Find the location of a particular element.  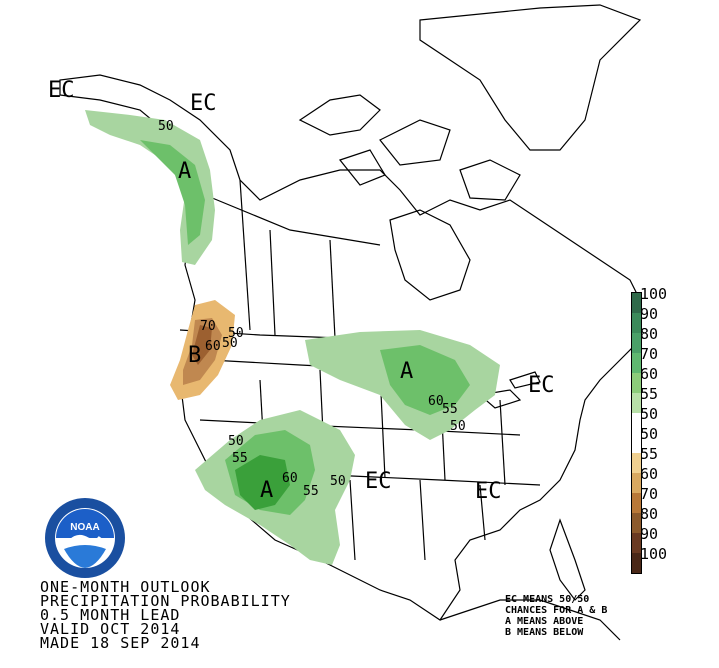

note-line-2: CHANCES FOR A & B is located at coordinates (556, 610).